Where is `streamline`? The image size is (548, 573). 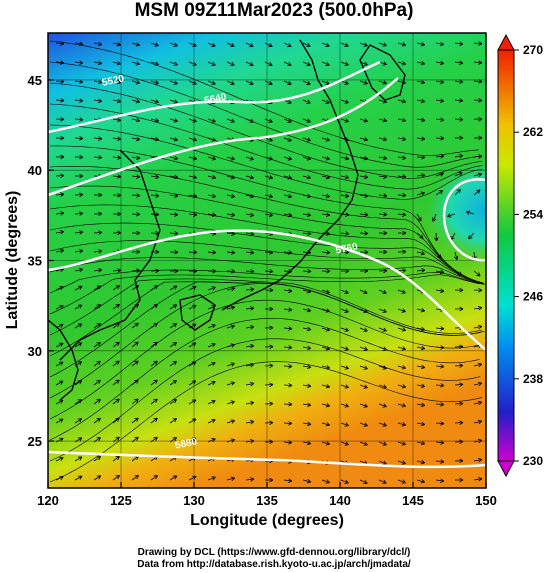 streamline is located at coordinates (267, 281).